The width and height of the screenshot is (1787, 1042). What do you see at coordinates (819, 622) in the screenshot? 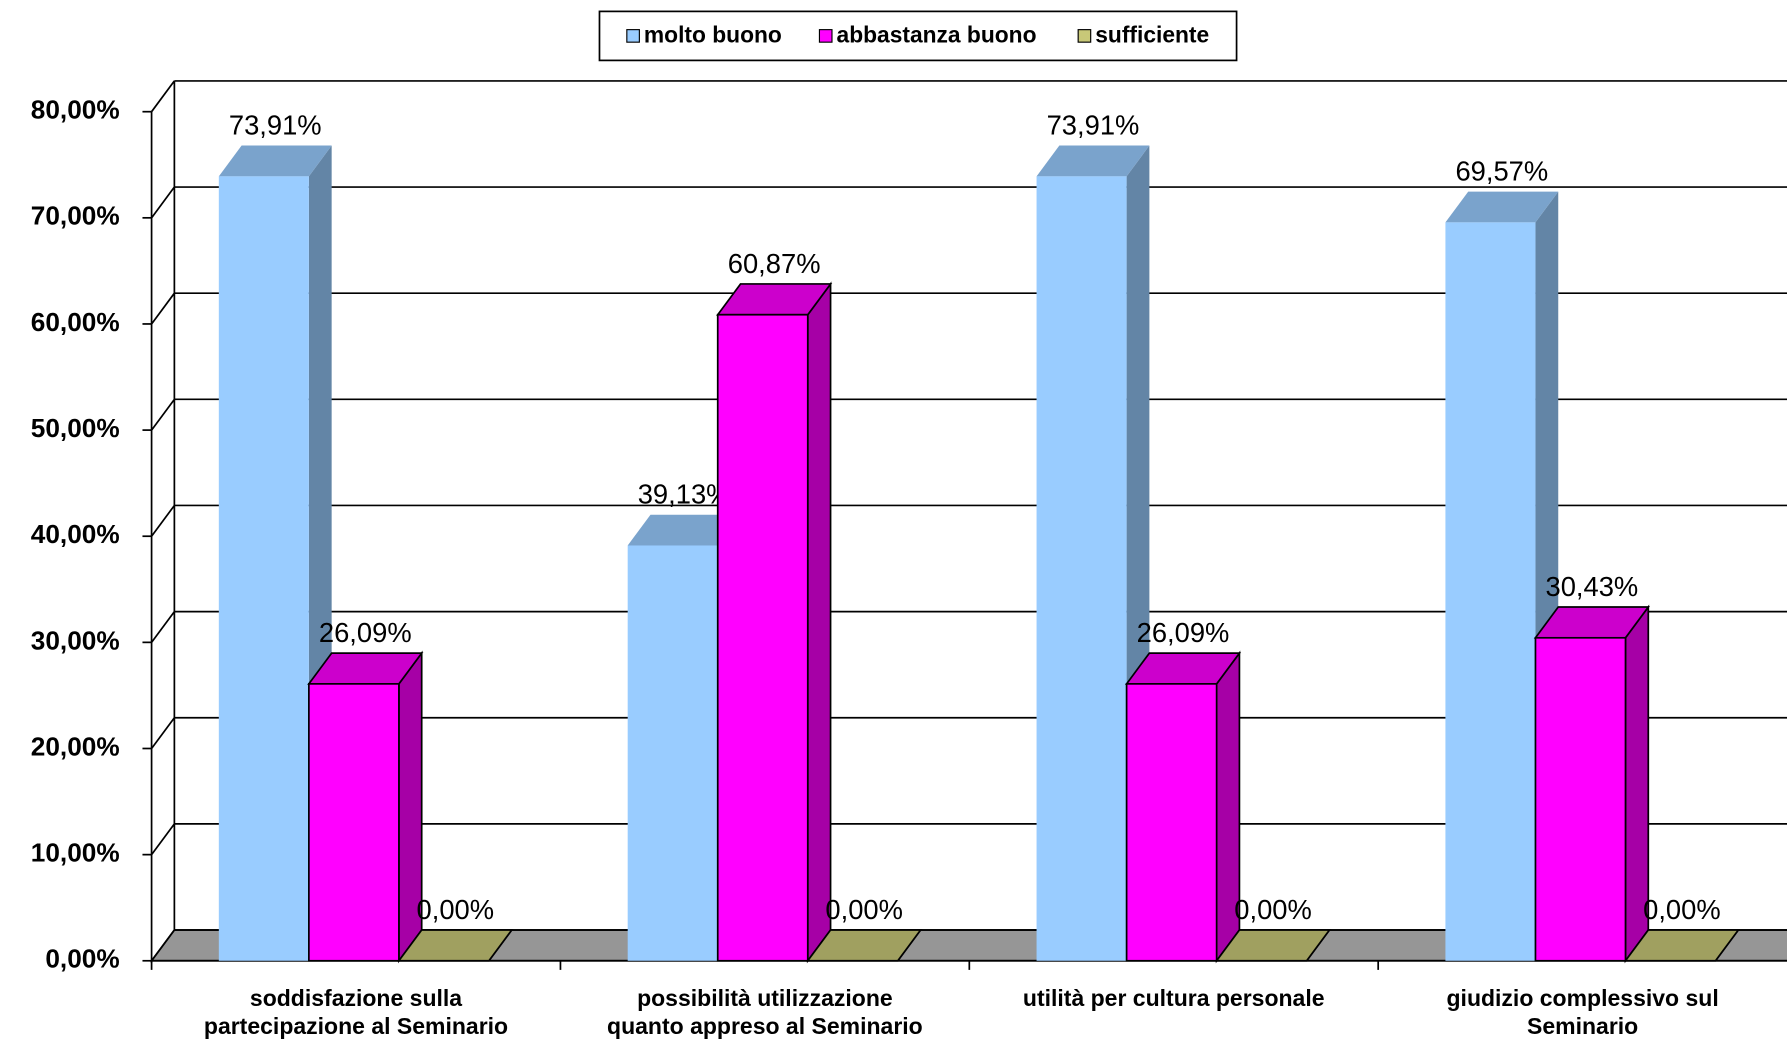
I see `bar-side` at bounding box center [819, 622].